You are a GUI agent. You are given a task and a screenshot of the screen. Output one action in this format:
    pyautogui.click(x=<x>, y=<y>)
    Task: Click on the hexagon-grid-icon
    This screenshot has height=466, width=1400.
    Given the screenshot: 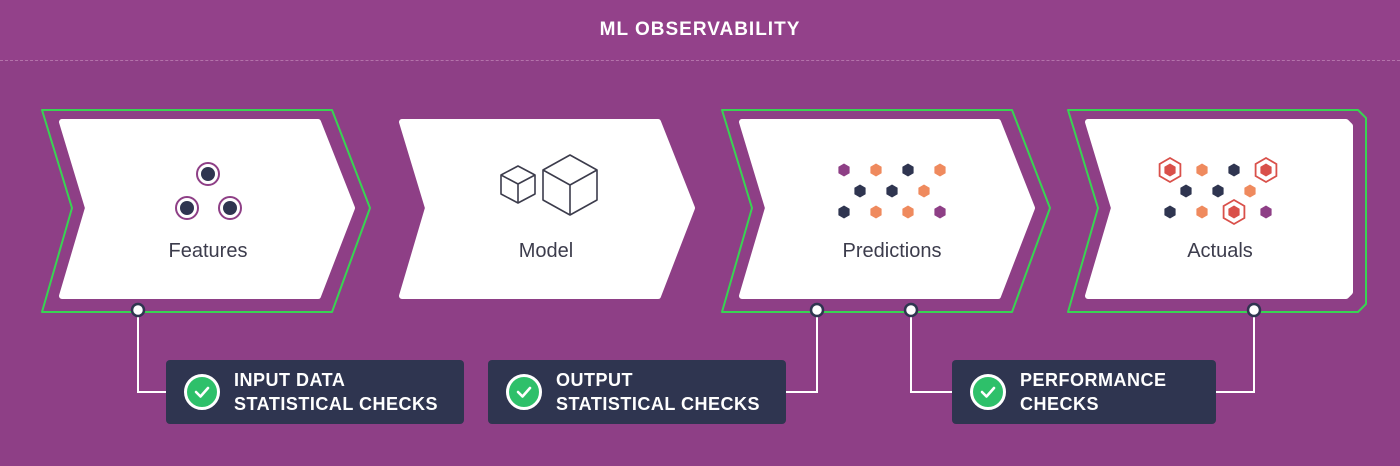 What is the action you would take?
    pyautogui.click(x=892, y=191)
    